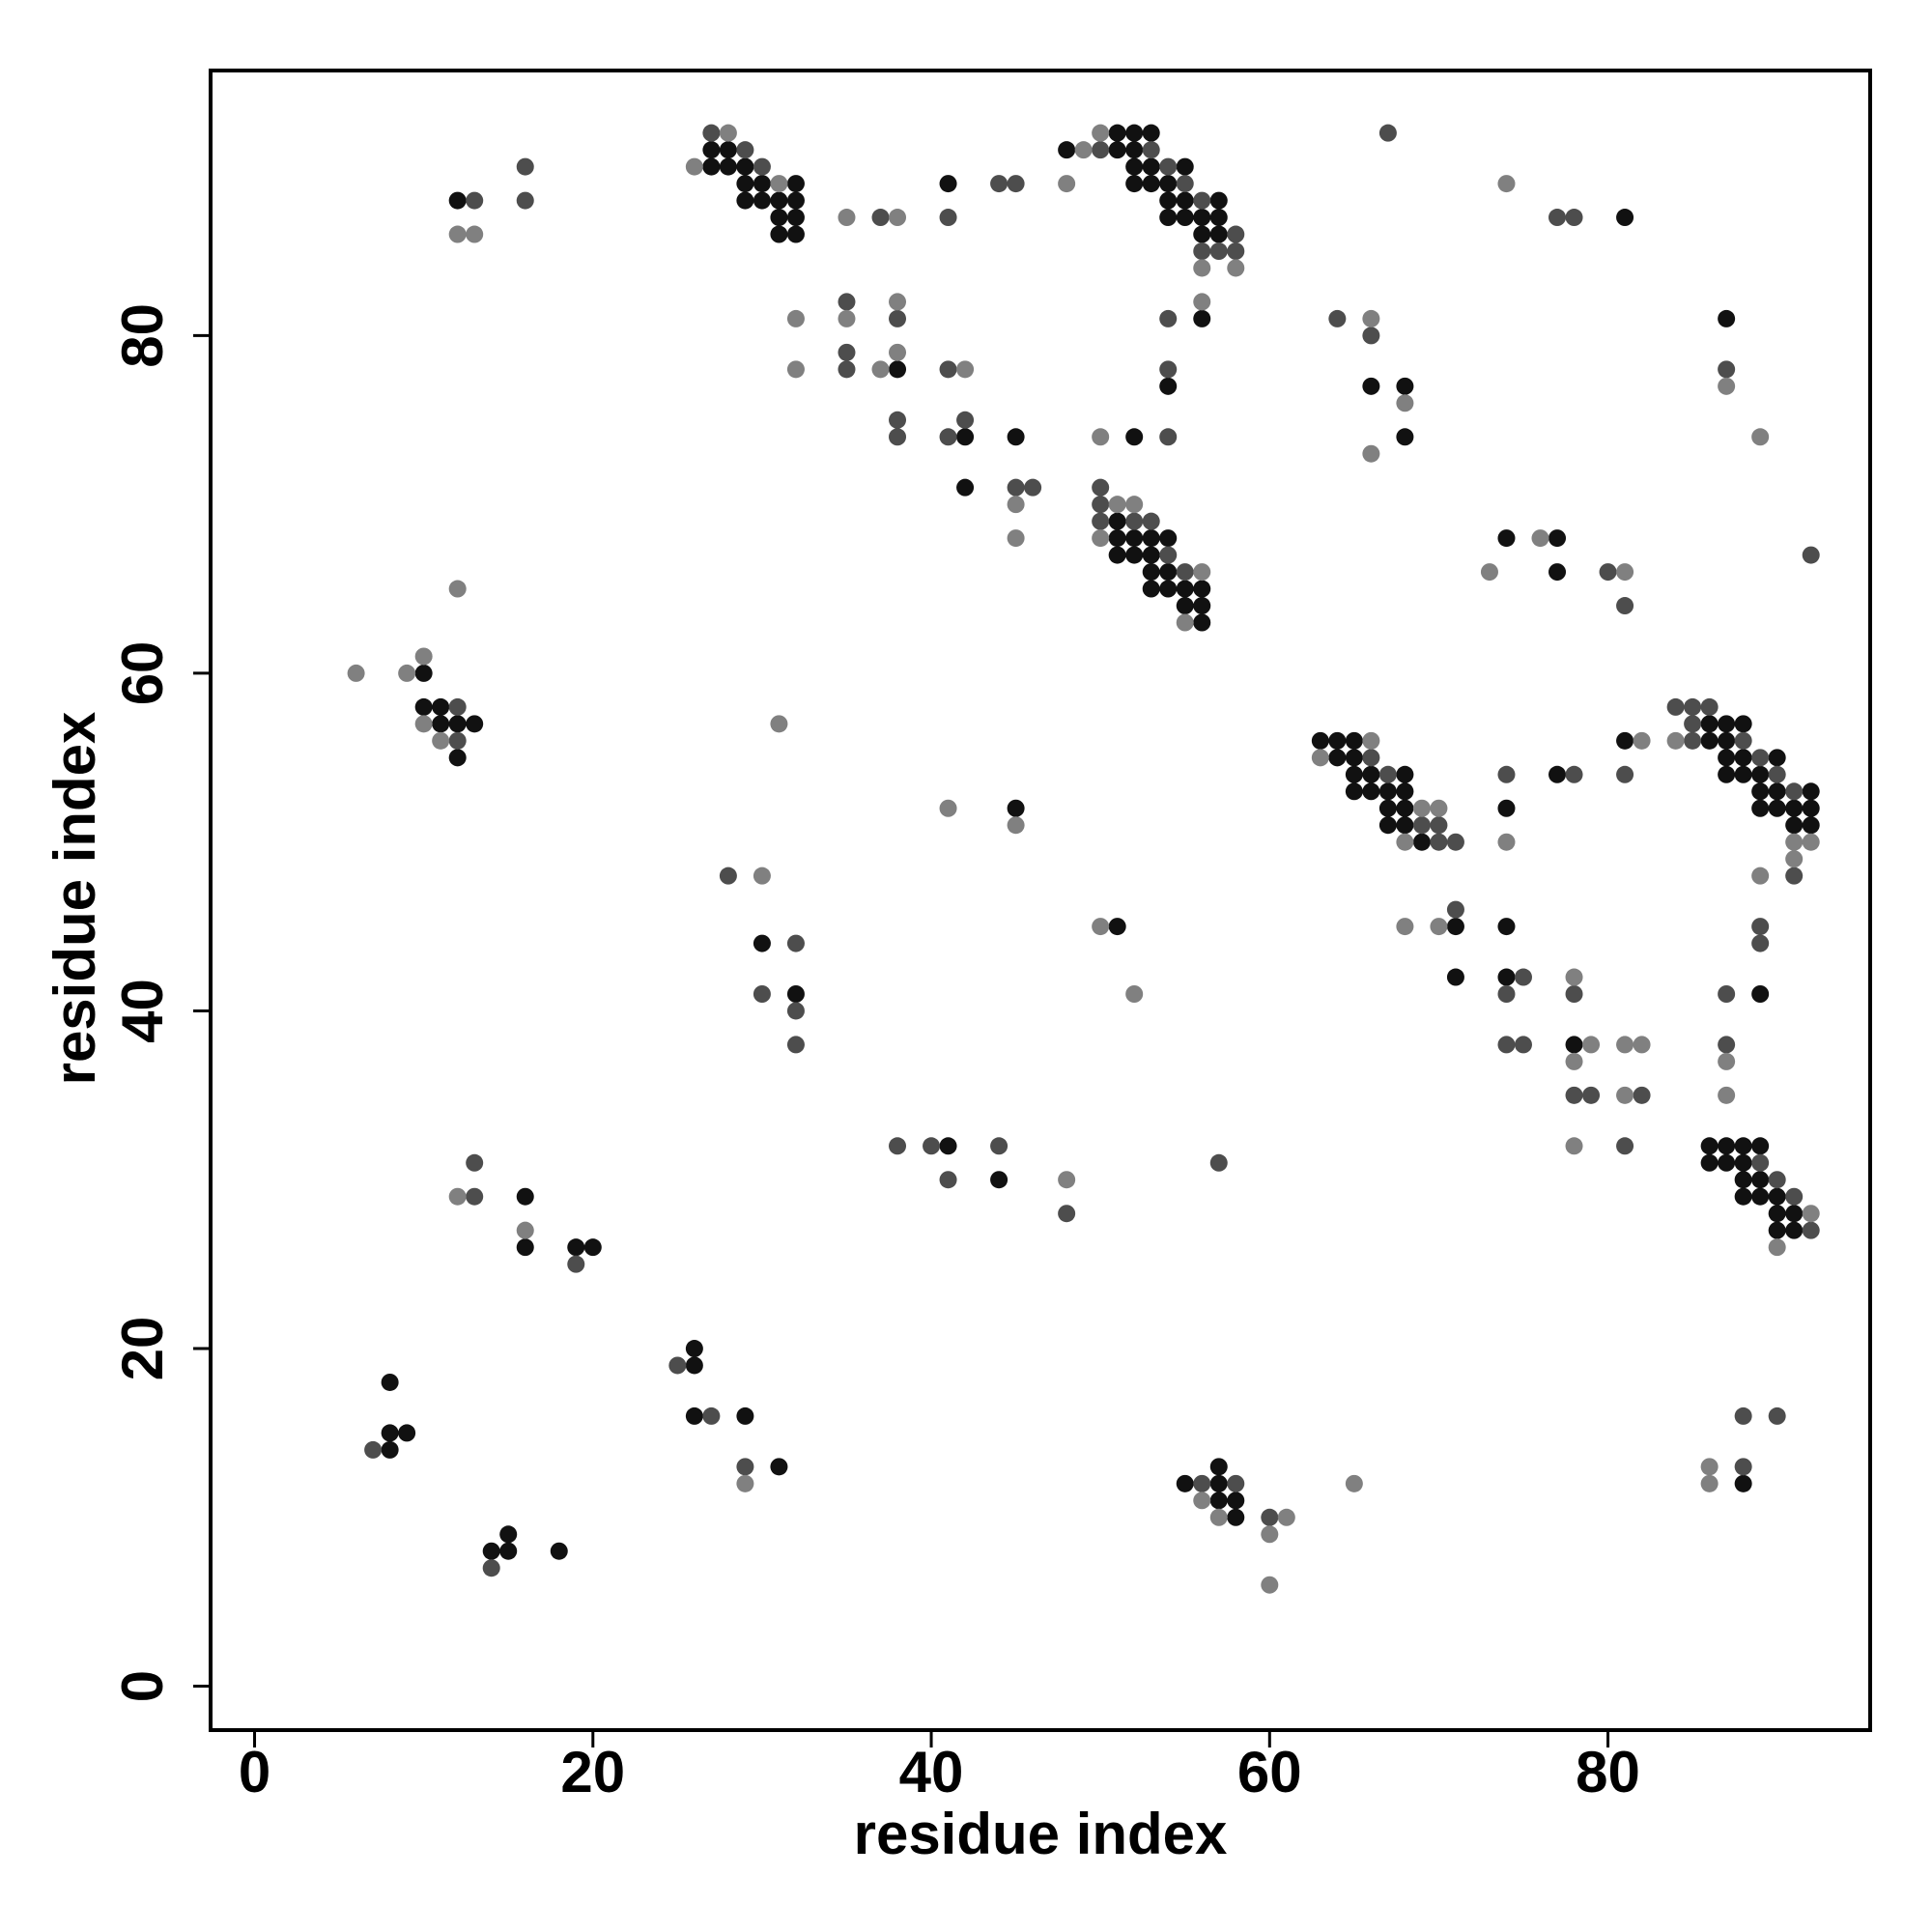 This screenshot has height=1932, width=1932. What do you see at coordinates (142, 1011) in the screenshot?
I see `y-tick-label: 40` at bounding box center [142, 1011].